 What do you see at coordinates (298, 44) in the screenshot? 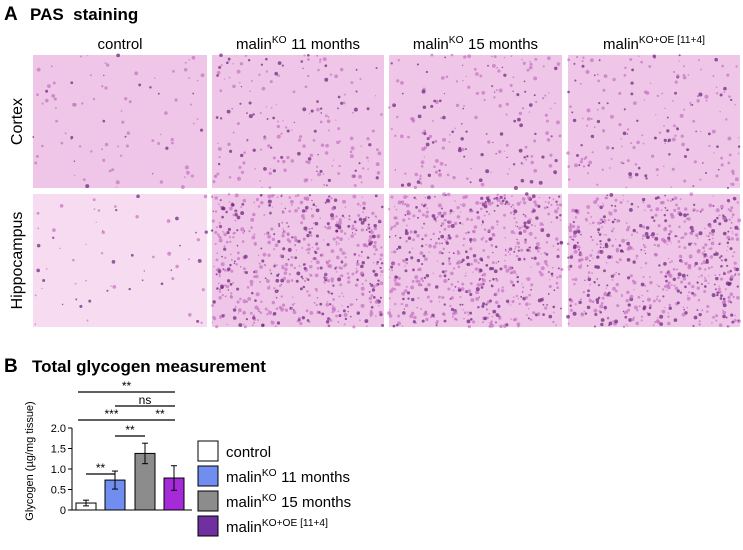
I see `column-header: malinKO 11 months` at bounding box center [298, 44].